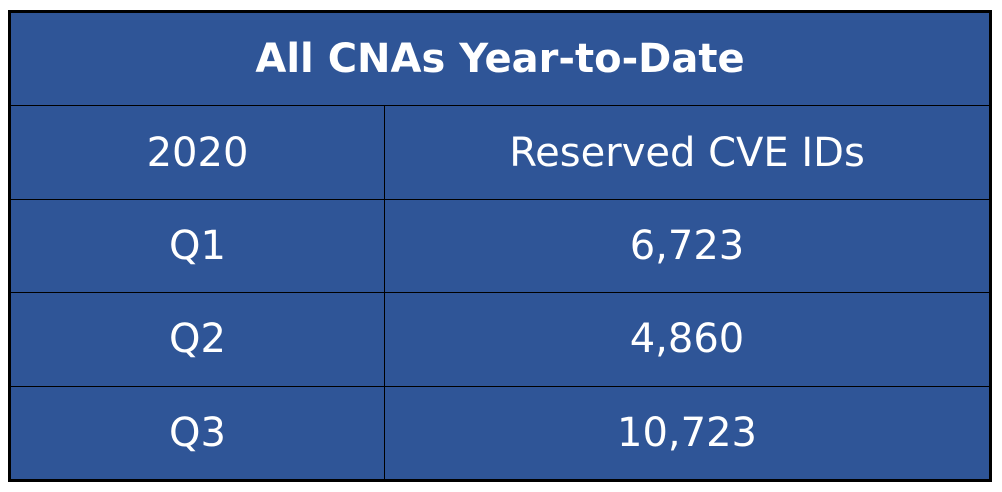 This screenshot has width=1002, height=492. What do you see at coordinates (197, 339) in the screenshot?
I see `quarter-cell: Q2` at bounding box center [197, 339].